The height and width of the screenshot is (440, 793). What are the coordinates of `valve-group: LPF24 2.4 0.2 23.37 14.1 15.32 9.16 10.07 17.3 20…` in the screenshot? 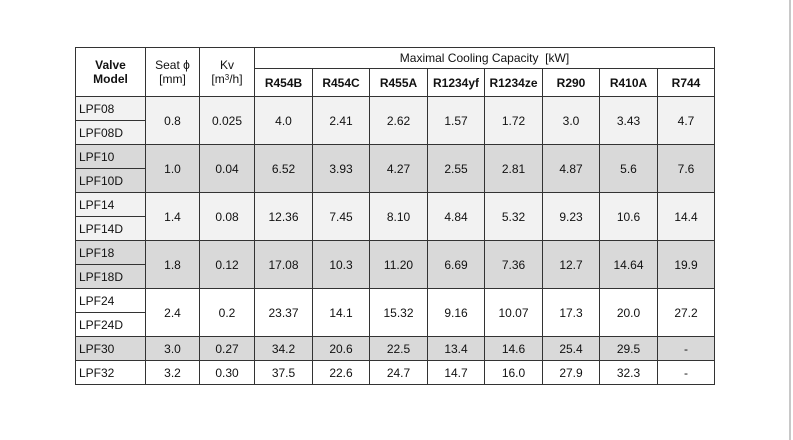 It's located at (395, 312).